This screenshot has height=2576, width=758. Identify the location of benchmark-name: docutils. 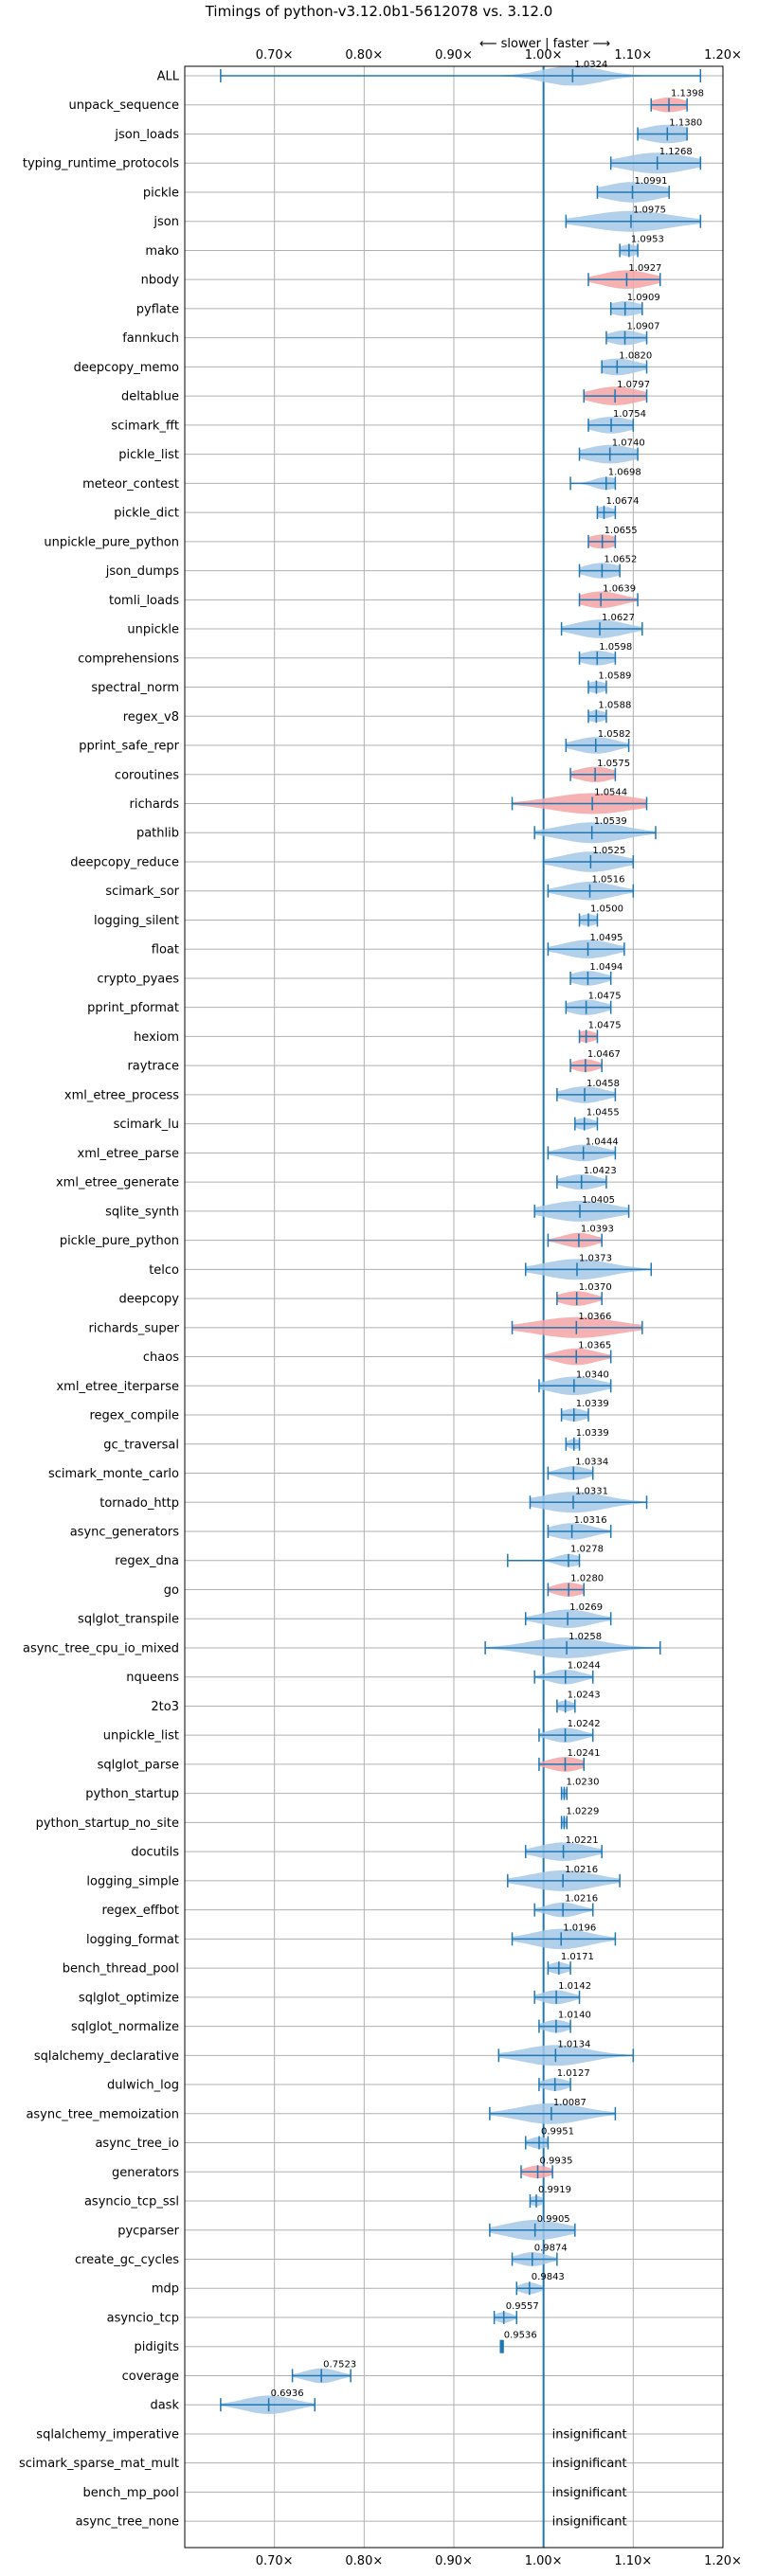
(155, 1853).